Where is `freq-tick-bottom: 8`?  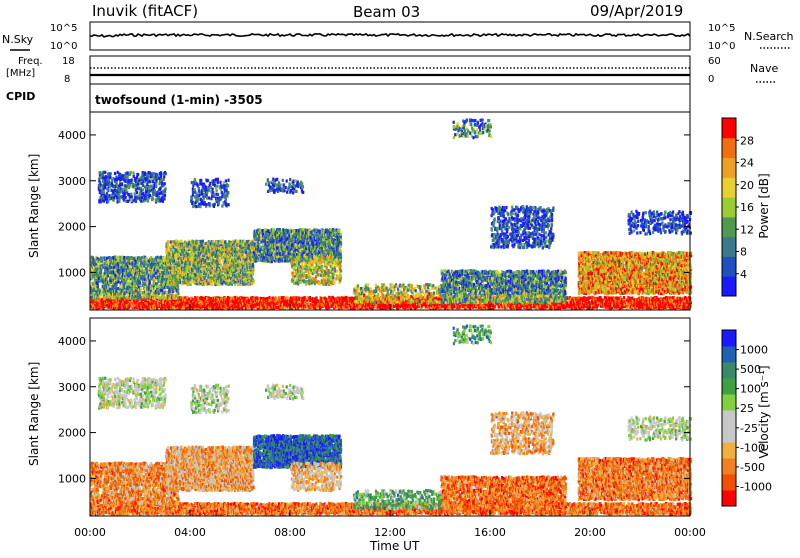 freq-tick-bottom: 8 is located at coordinates (67, 79).